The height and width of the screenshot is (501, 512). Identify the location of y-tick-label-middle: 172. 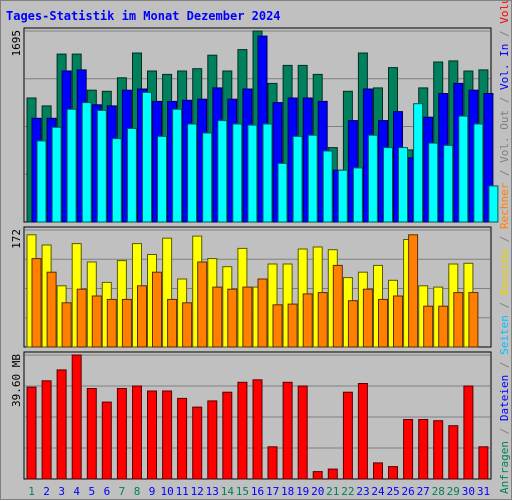
(16, 239).